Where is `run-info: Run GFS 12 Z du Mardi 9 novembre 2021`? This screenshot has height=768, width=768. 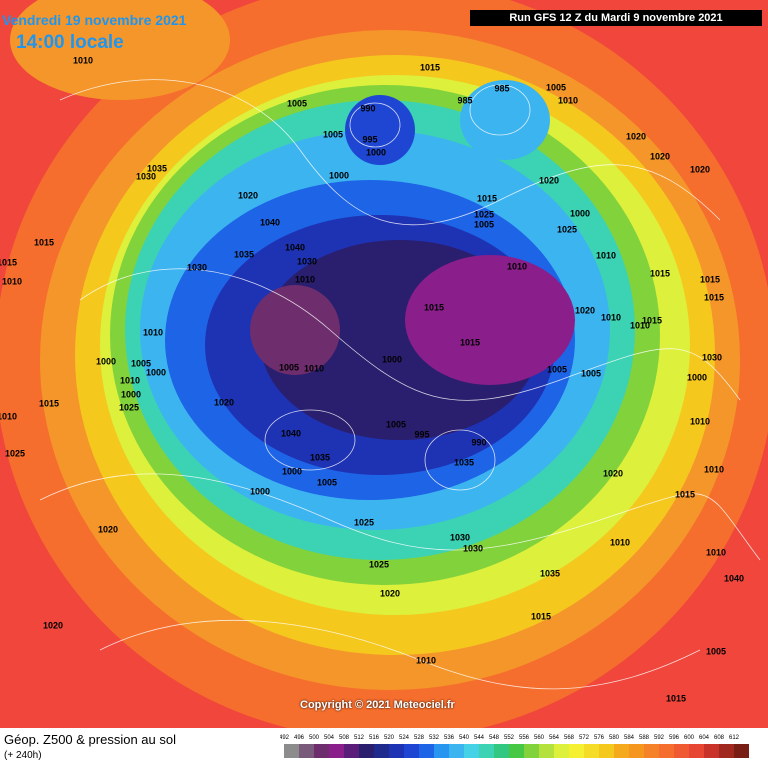 run-info: Run GFS 12 Z du Mardi 9 novembre 2021 is located at coordinates (616, 18).